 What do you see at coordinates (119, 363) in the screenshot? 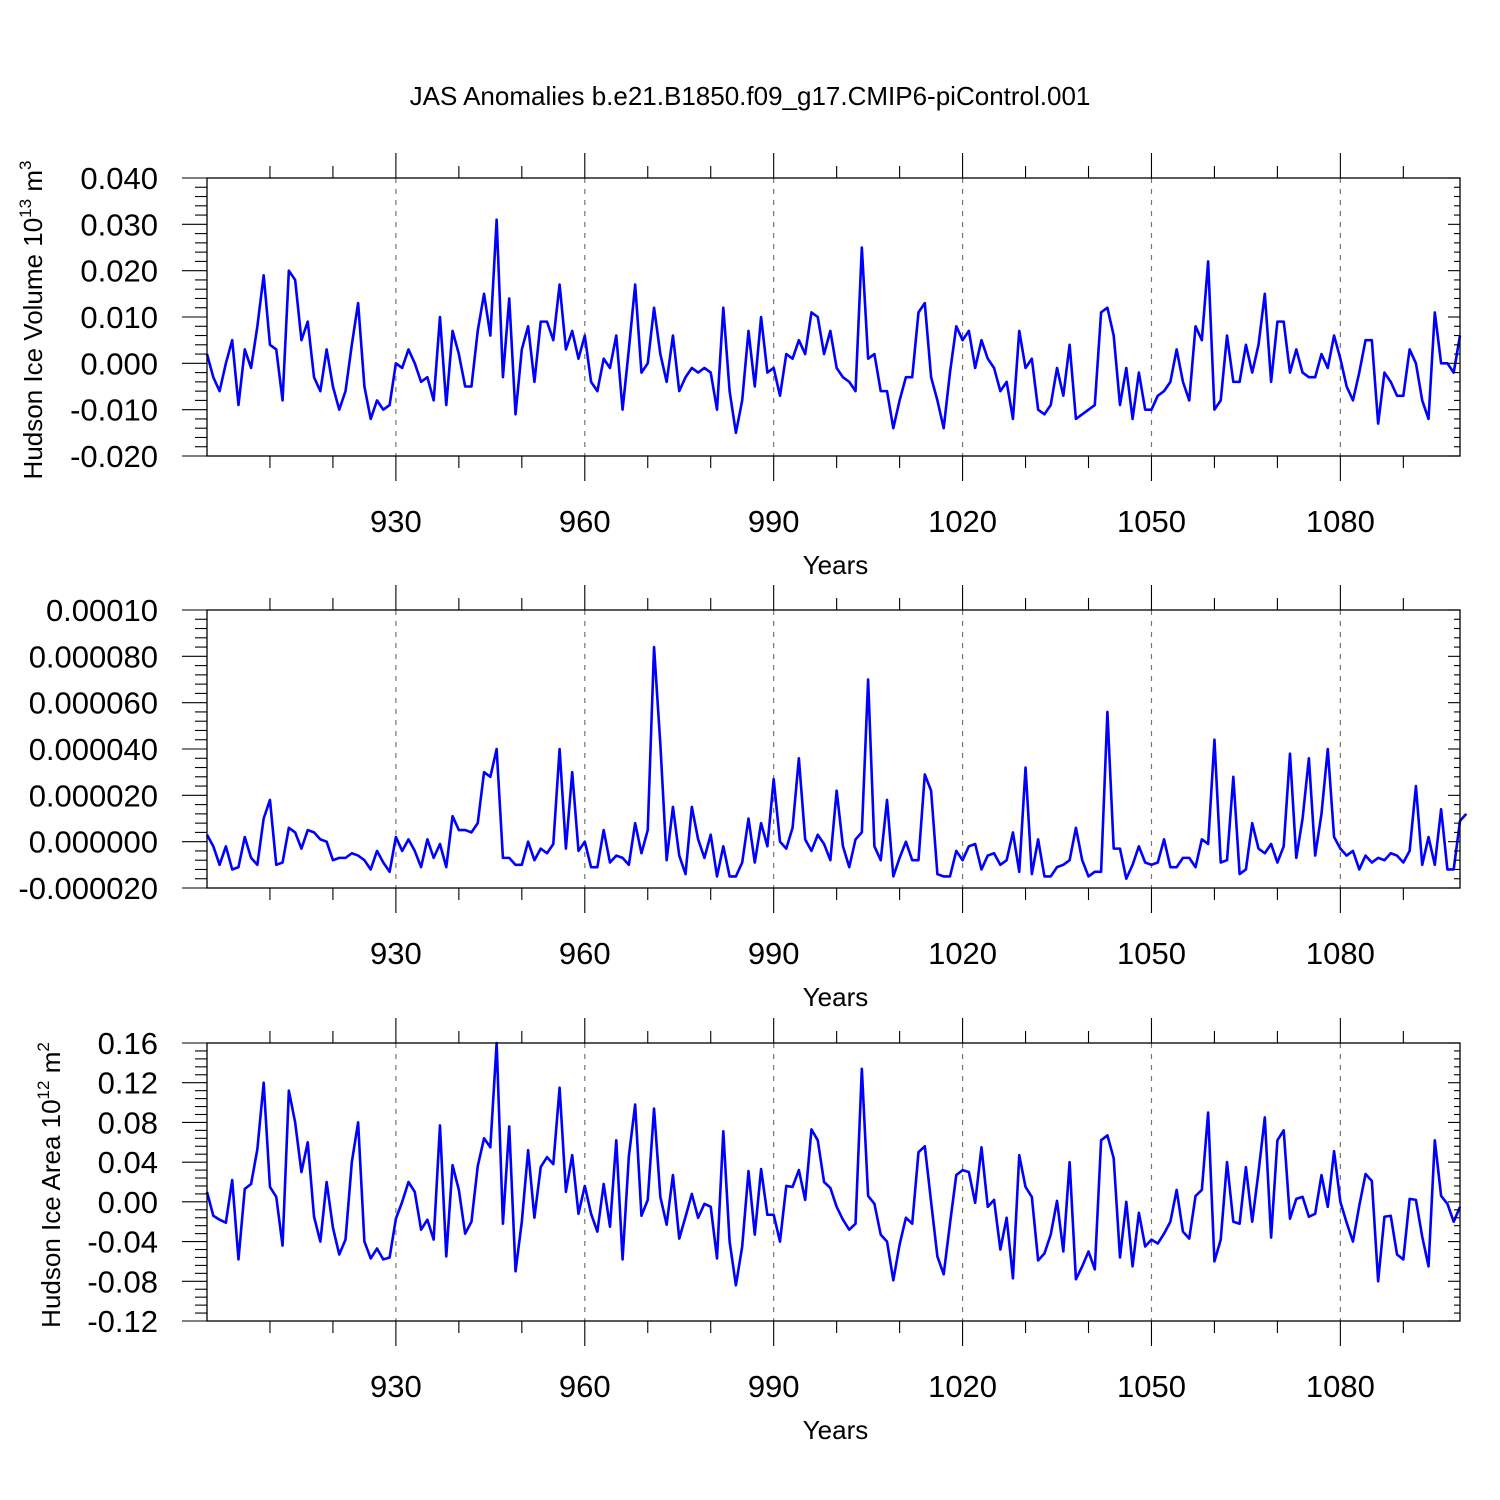
I see `y-tick-label: 0.000` at bounding box center [119, 363].